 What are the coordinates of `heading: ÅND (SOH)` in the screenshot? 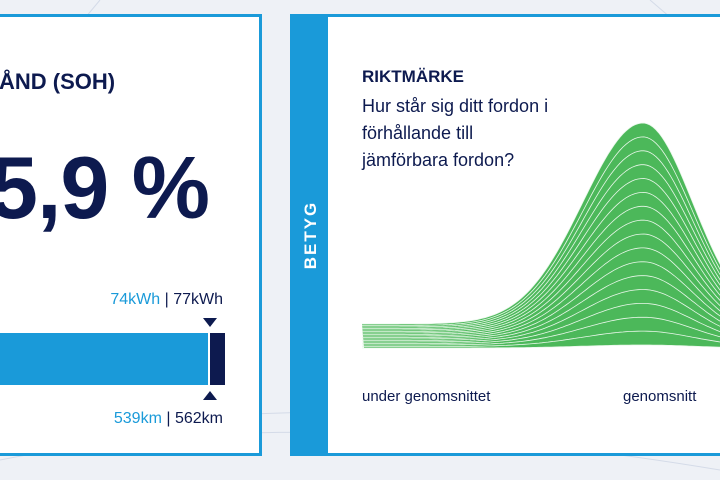 It's located at (58, 81).